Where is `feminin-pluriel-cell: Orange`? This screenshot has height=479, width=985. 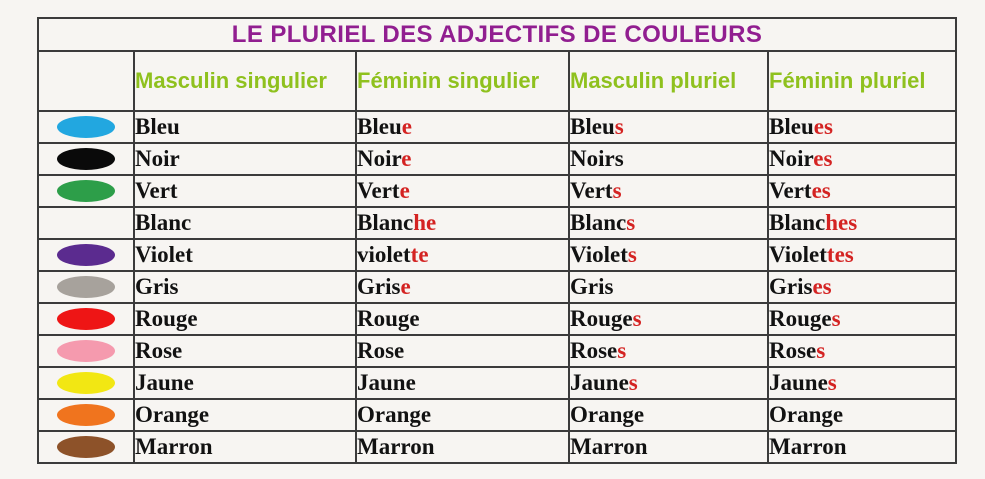 feminin-pluriel-cell: Orange is located at coordinates (862, 415).